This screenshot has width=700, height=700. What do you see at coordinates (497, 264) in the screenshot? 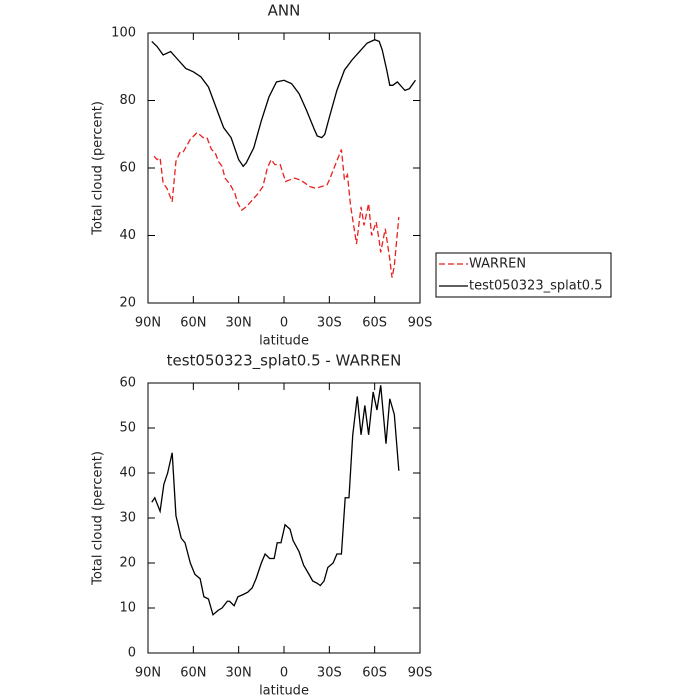
I see `legend-label: WARREN` at bounding box center [497, 264].